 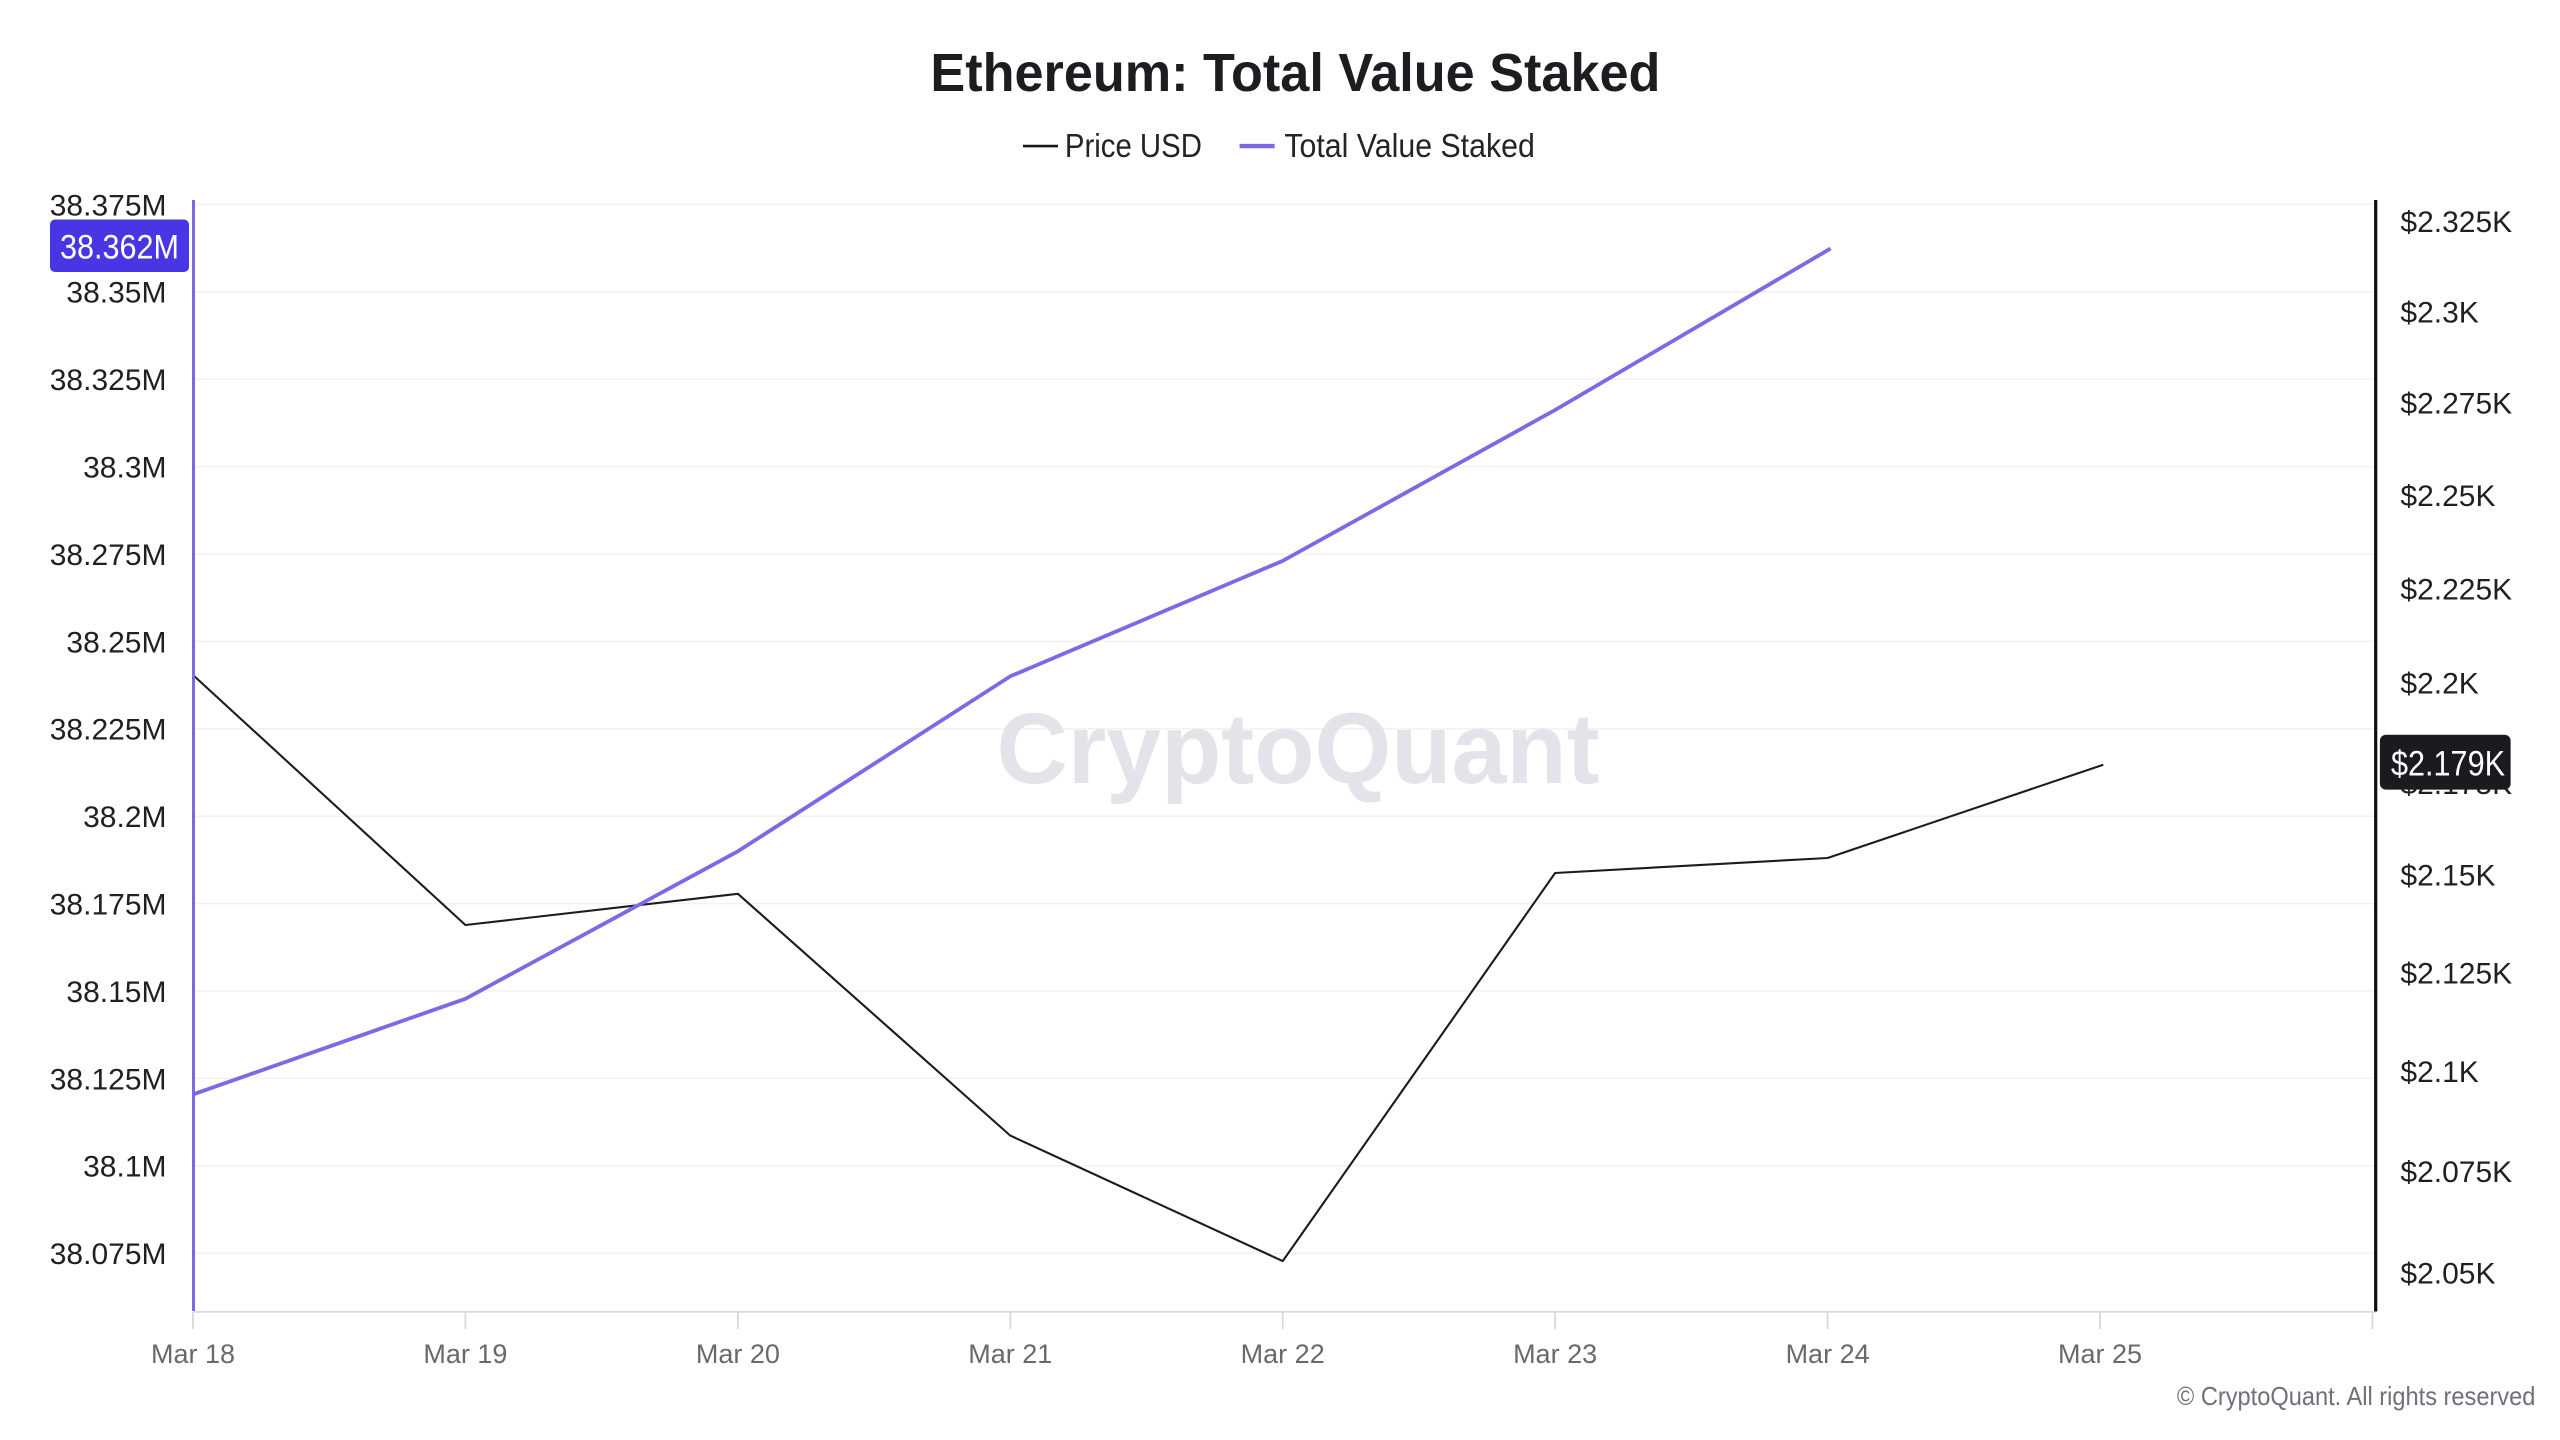 What do you see at coordinates (108, 380) in the screenshot?
I see `svg-text: 38.325M` at bounding box center [108, 380].